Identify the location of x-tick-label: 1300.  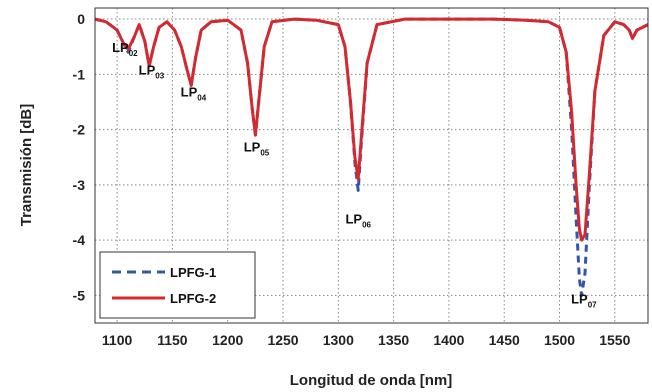
(338, 340).